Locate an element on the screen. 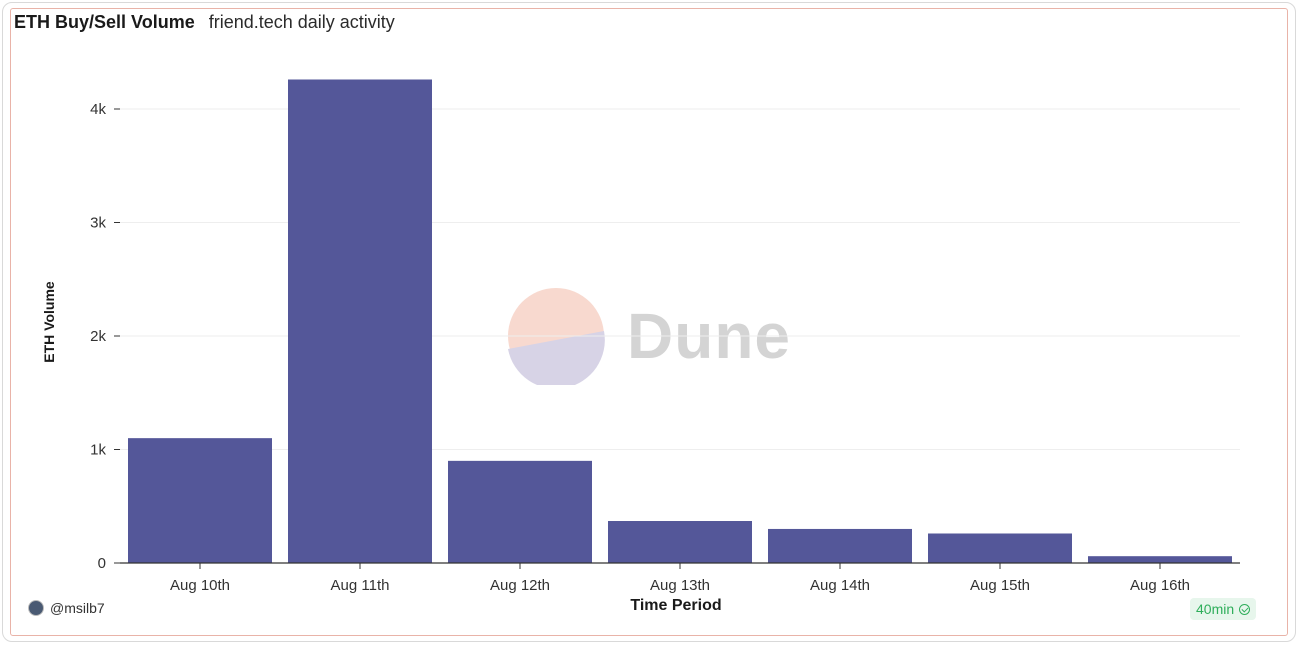  x-tick-label: Aug 13th is located at coordinates (680, 585).